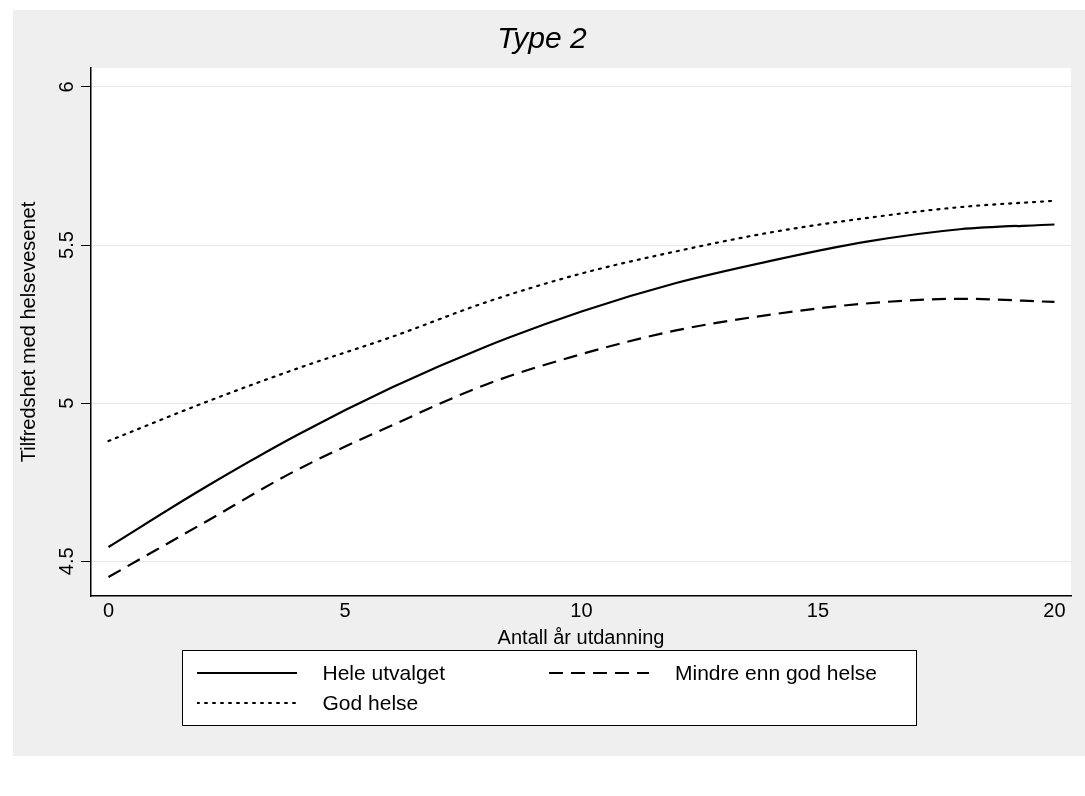 Image resolution: width=1085 pixels, height=796 pixels. Describe the element at coordinates (65, 403) in the screenshot. I see `y-tick-label: 5` at that location.